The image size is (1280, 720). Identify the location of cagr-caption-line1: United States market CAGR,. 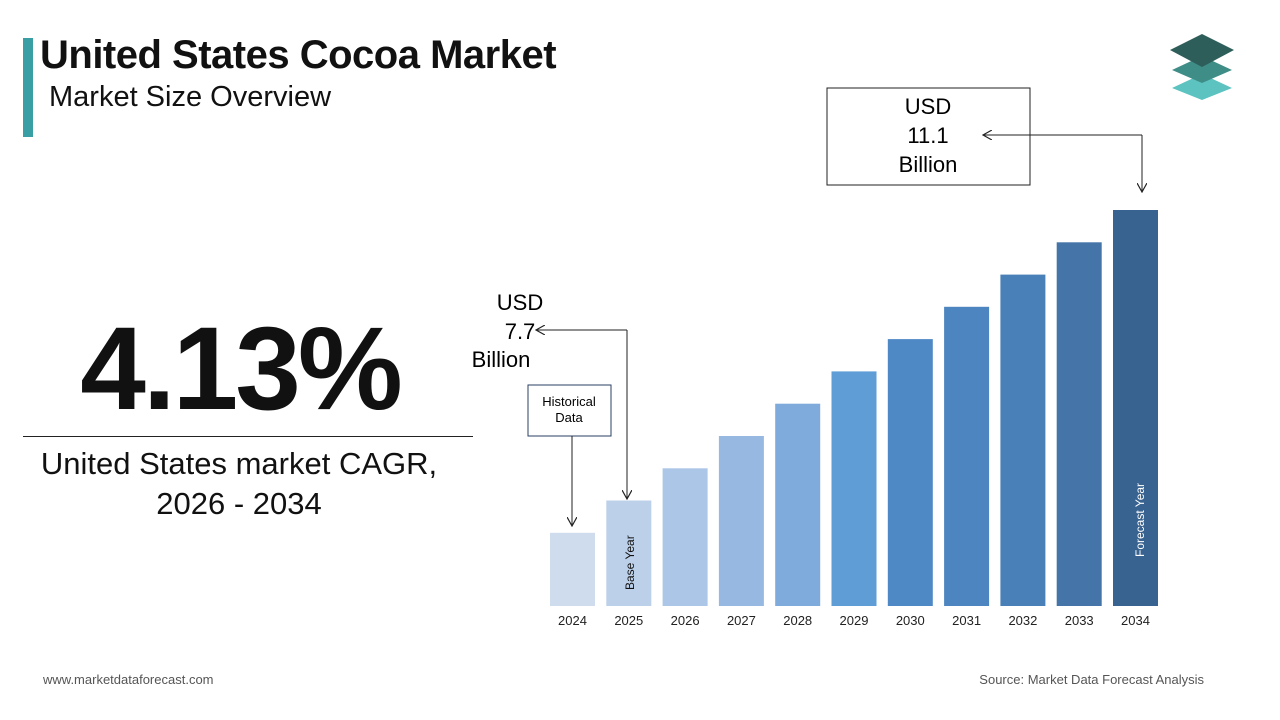
(239, 463).